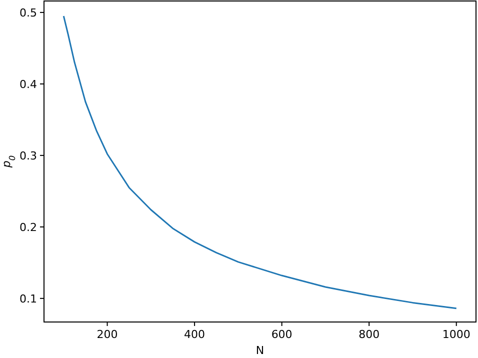  What do you see at coordinates (107, 334) in the screenshot?
I see `x-tick-label: 200` at bounding box center [107, 334].